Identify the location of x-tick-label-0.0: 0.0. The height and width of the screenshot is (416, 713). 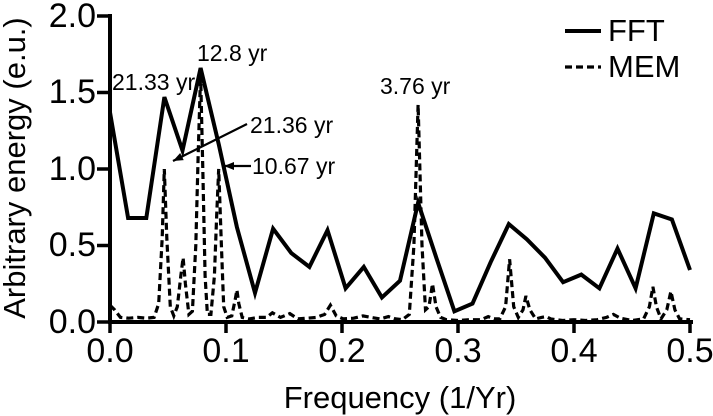
(110, 351).